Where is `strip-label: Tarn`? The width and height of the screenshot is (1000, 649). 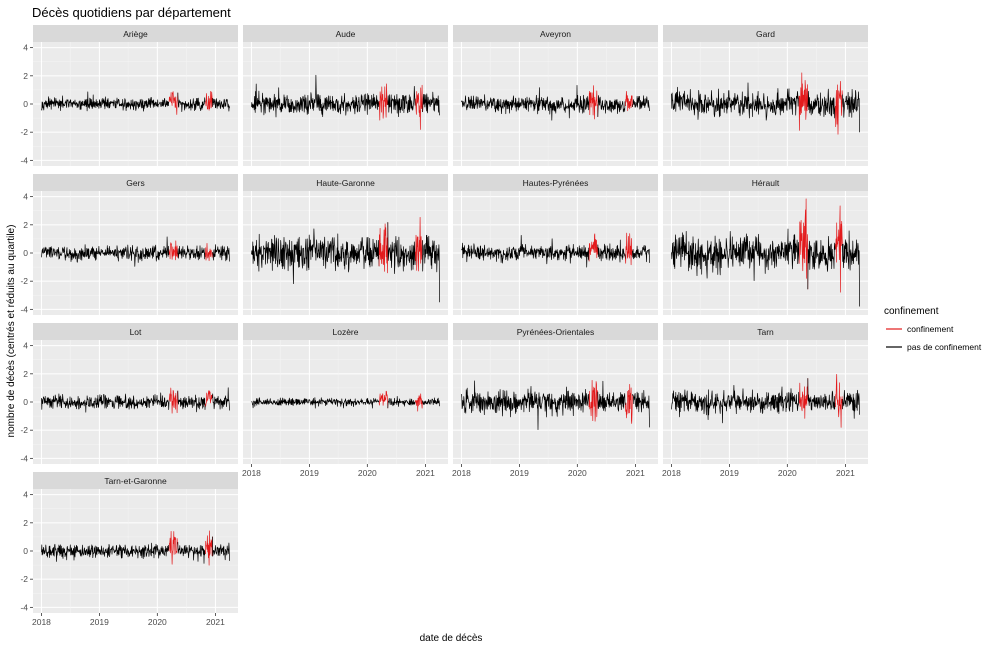
strip-label: Tarn is located at coordinates (765, 332).